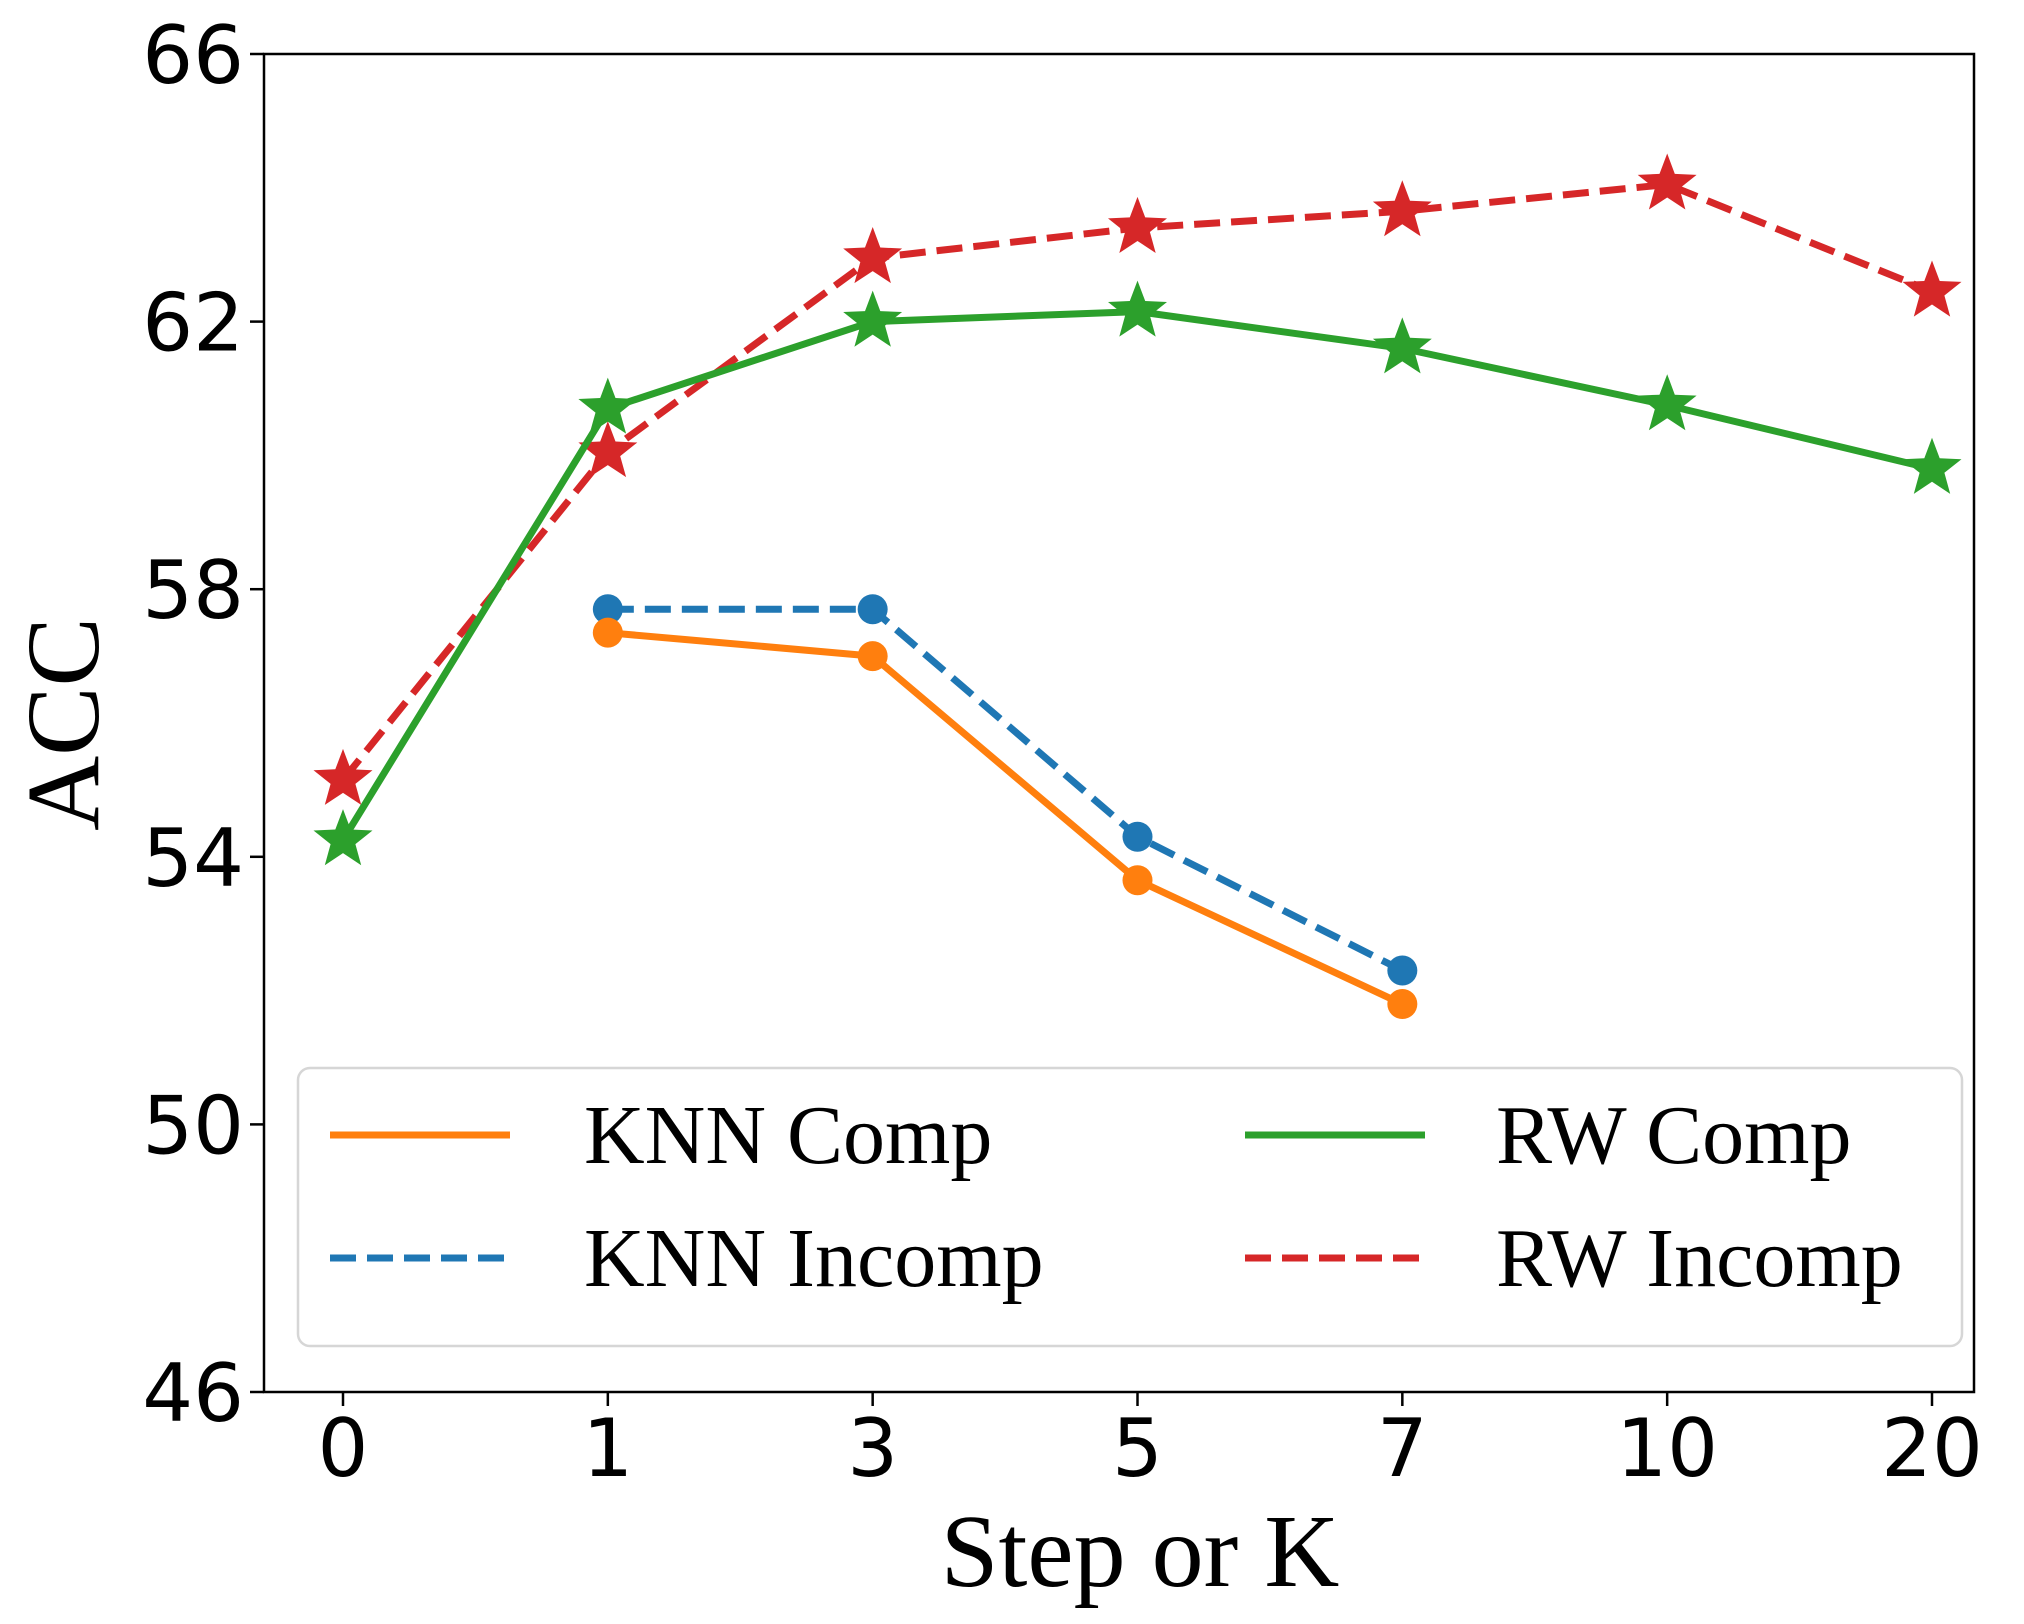 The width and height of the screenshot is (2024, 1624). I want to click on legend-label-knn-incomp: KNN Incomp, so click(814, 1258).